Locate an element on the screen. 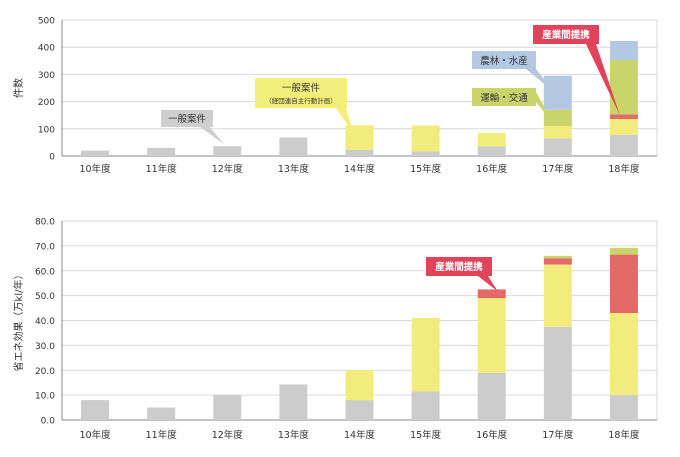 This screenshot has height=457, width=680. y-tick-label: 30.0 is located at coordinates (45, 347).